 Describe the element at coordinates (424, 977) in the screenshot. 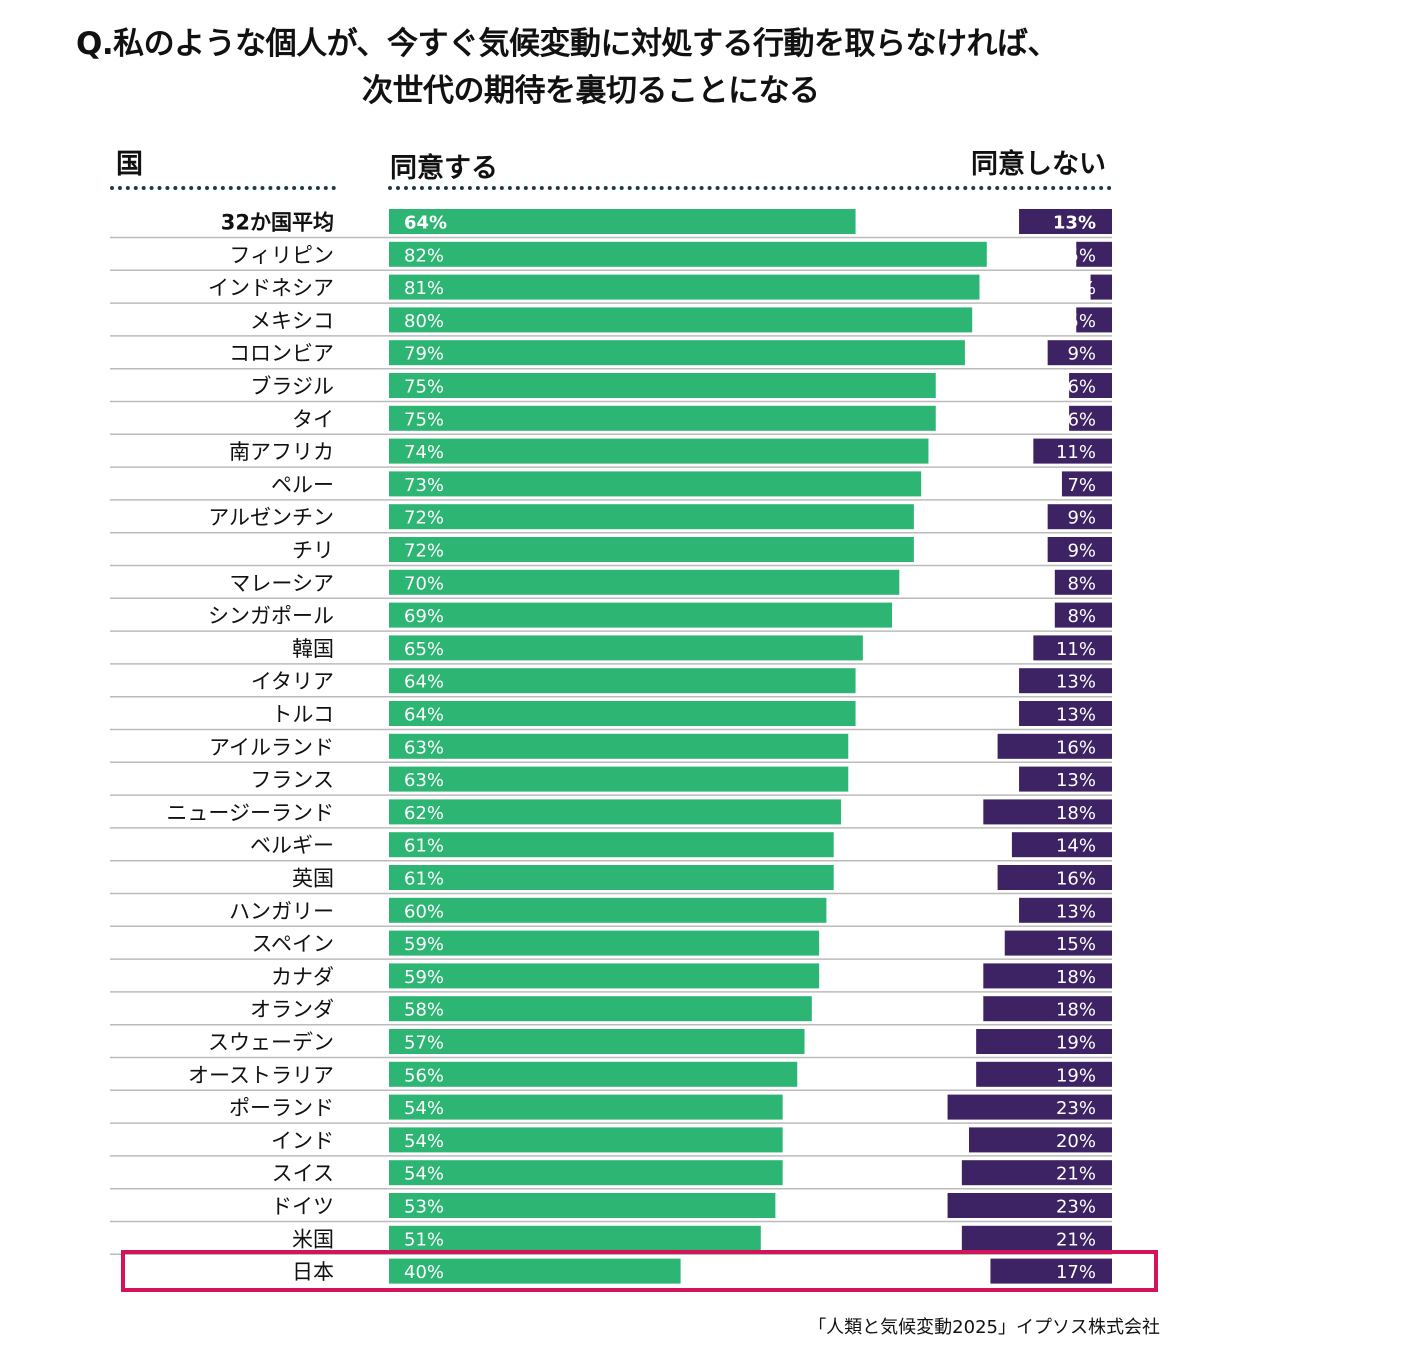

I see `agree-value-label: 59%` at that location.